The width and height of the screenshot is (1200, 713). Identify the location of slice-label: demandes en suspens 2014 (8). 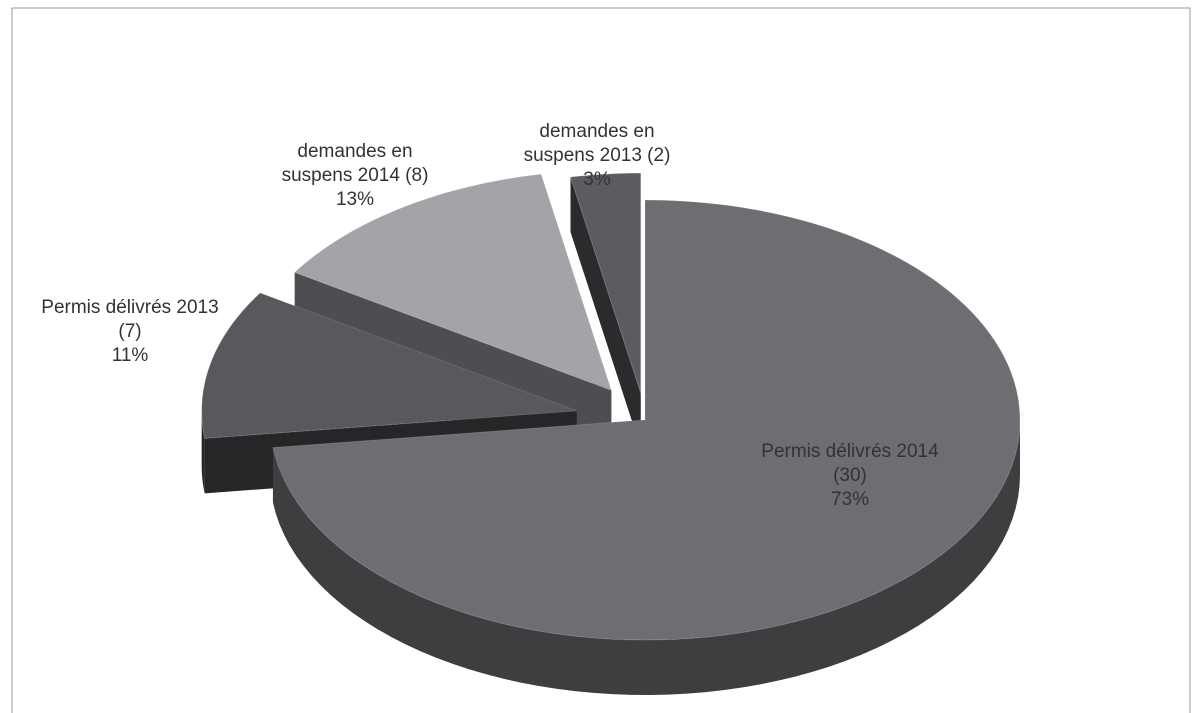
(355, 163).